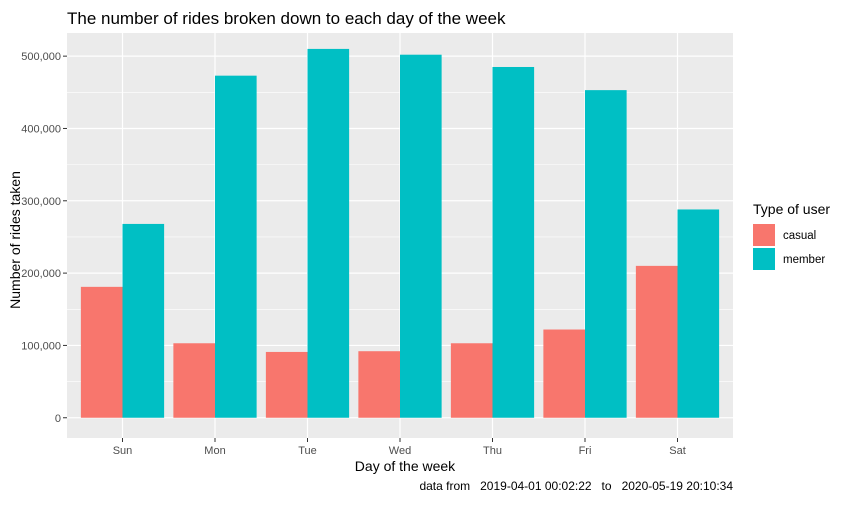 The width and height of the screenshot is (850, 505). Describe the element at coordinates (41, 129) in the screenshot. I see `y-tick-label: 400,000` at that location.